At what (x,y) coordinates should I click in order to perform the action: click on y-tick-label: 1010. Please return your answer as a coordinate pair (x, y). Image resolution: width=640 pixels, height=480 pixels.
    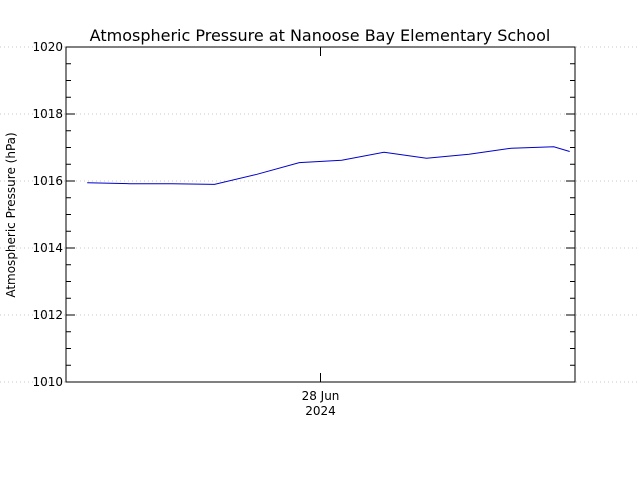
    Looking at the image, I should click on (47, 382).